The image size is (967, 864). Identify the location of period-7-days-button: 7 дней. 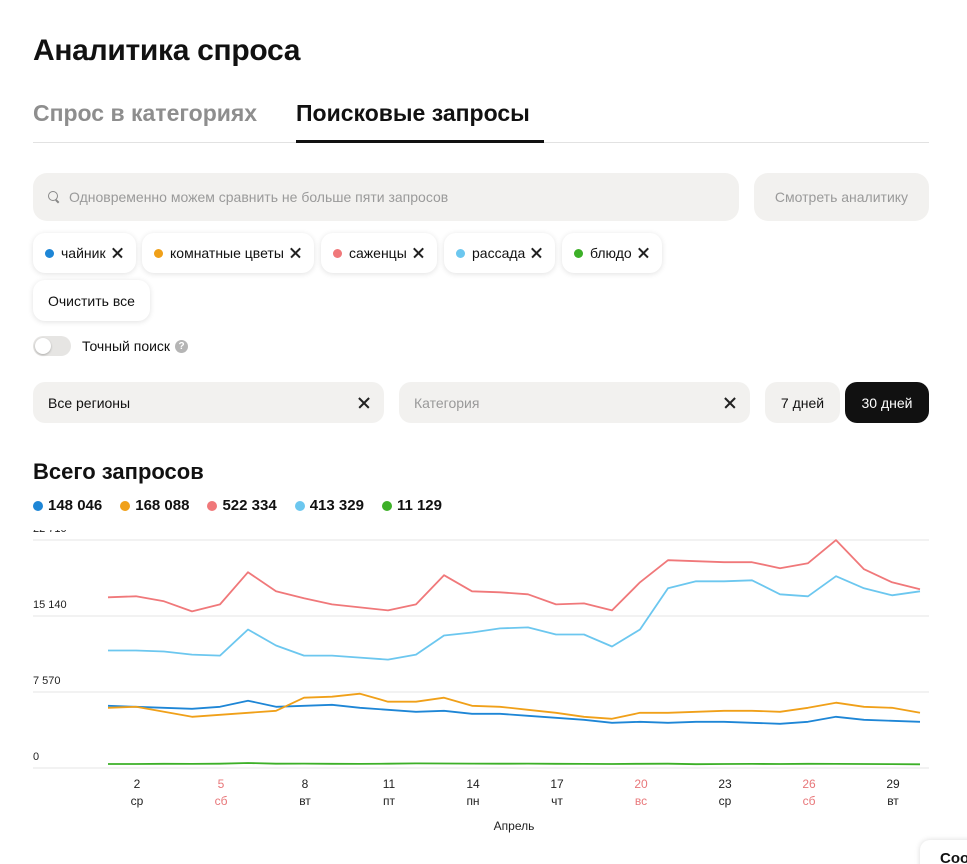
(802, 402).